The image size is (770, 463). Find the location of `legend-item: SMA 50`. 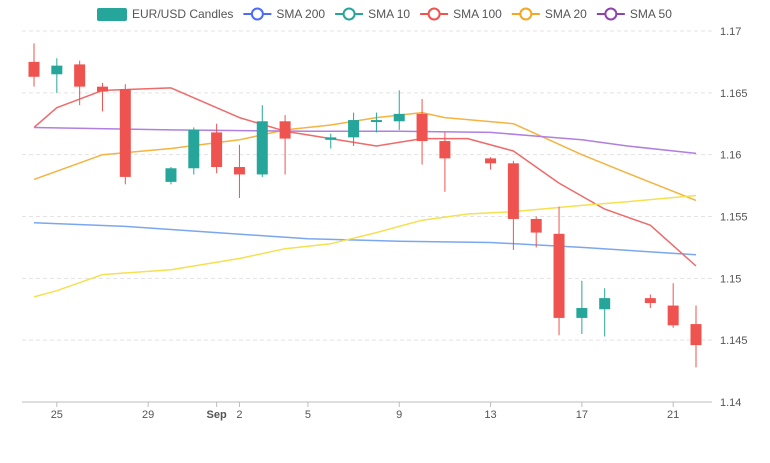

legend-item: SMA 50 is located at coordinates (634, 14).